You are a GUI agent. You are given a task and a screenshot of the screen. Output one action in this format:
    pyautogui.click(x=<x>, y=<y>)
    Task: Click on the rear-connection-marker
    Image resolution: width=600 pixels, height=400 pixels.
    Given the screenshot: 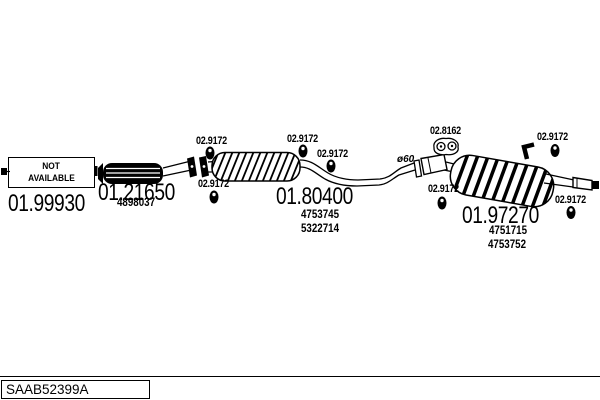 What is the action you would take?
    pyautogui.click(x=595, y=185)
    